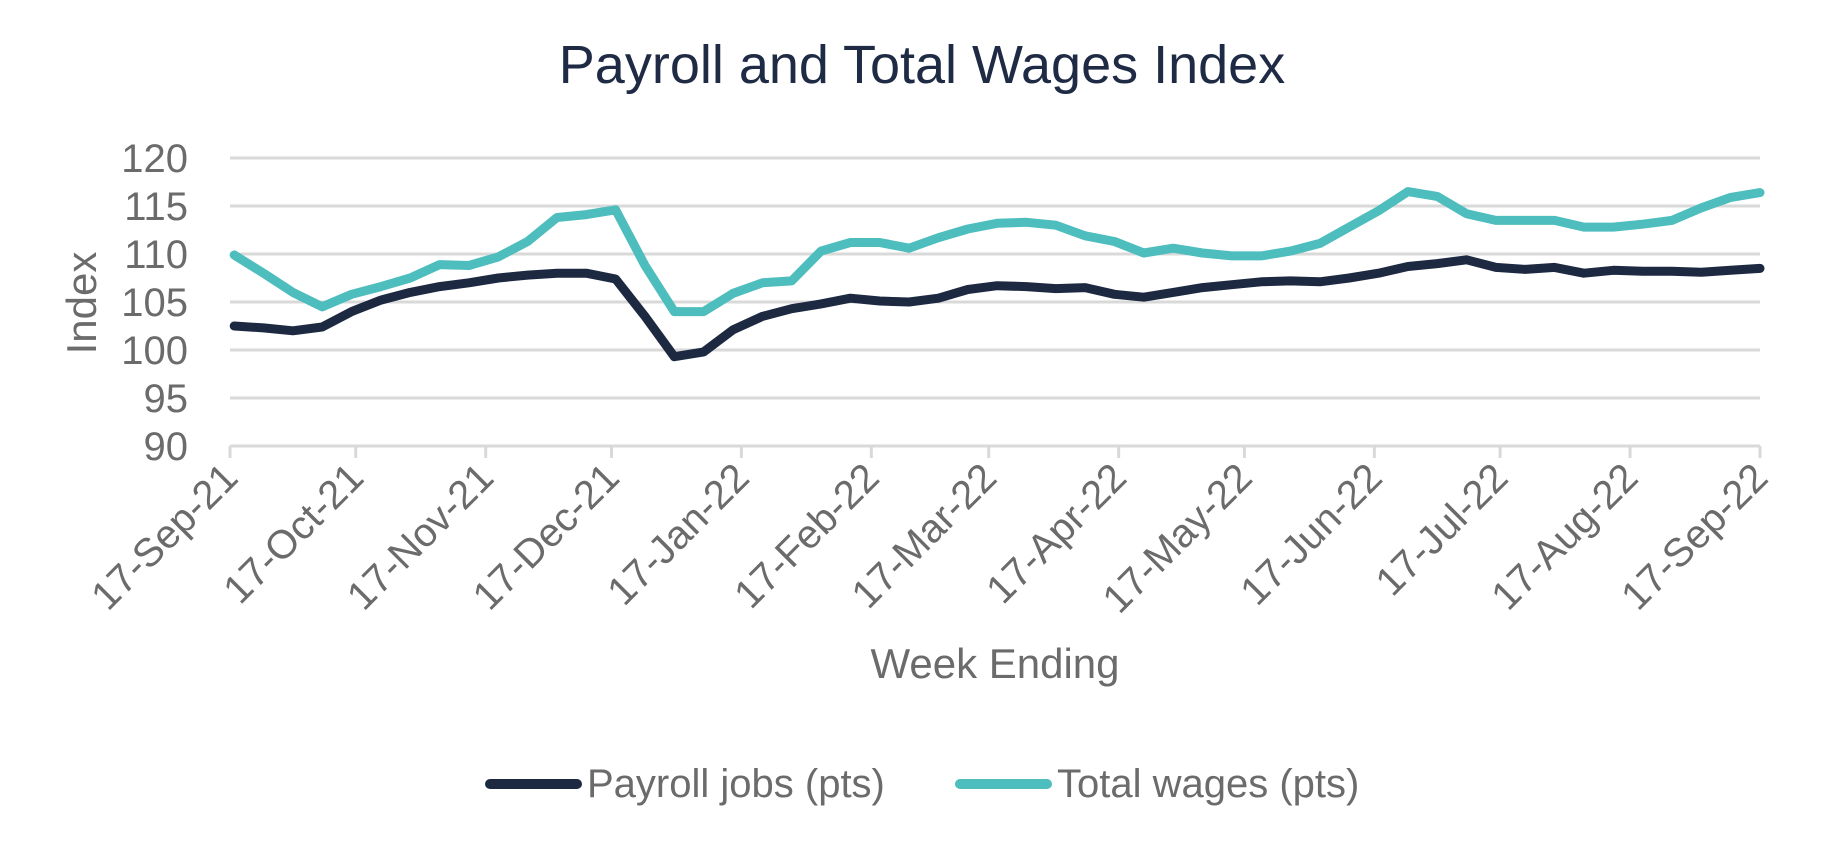 This screenshot has height=848, width=1831. What do you see at coordinates (166, 447) in the screenshot?
I see `y-tick-label-90: 90` at bounding box center [166, 447].